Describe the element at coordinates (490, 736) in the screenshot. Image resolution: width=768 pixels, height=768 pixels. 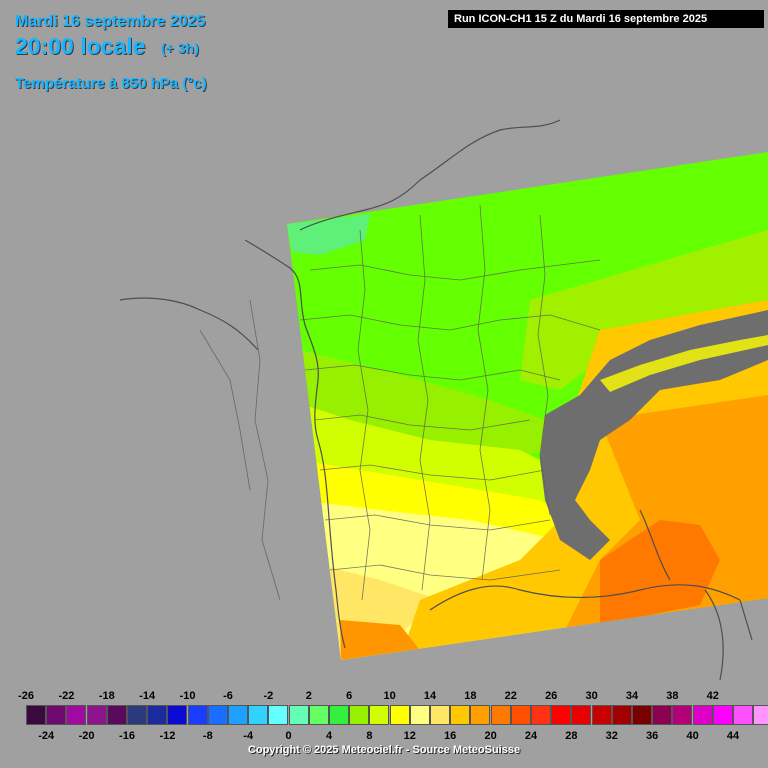
I see `legend-tick-label: 20` at that location.